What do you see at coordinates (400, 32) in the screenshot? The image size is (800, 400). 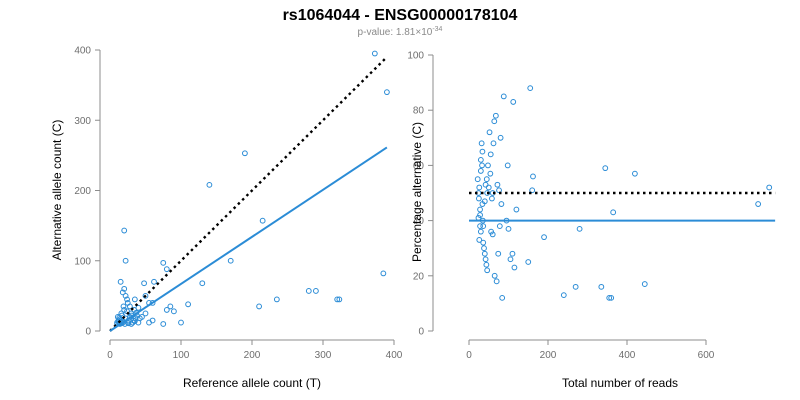 I see `p-value-subtitle: p-value: 1.81×10-34` at bounding box center [400, 32].